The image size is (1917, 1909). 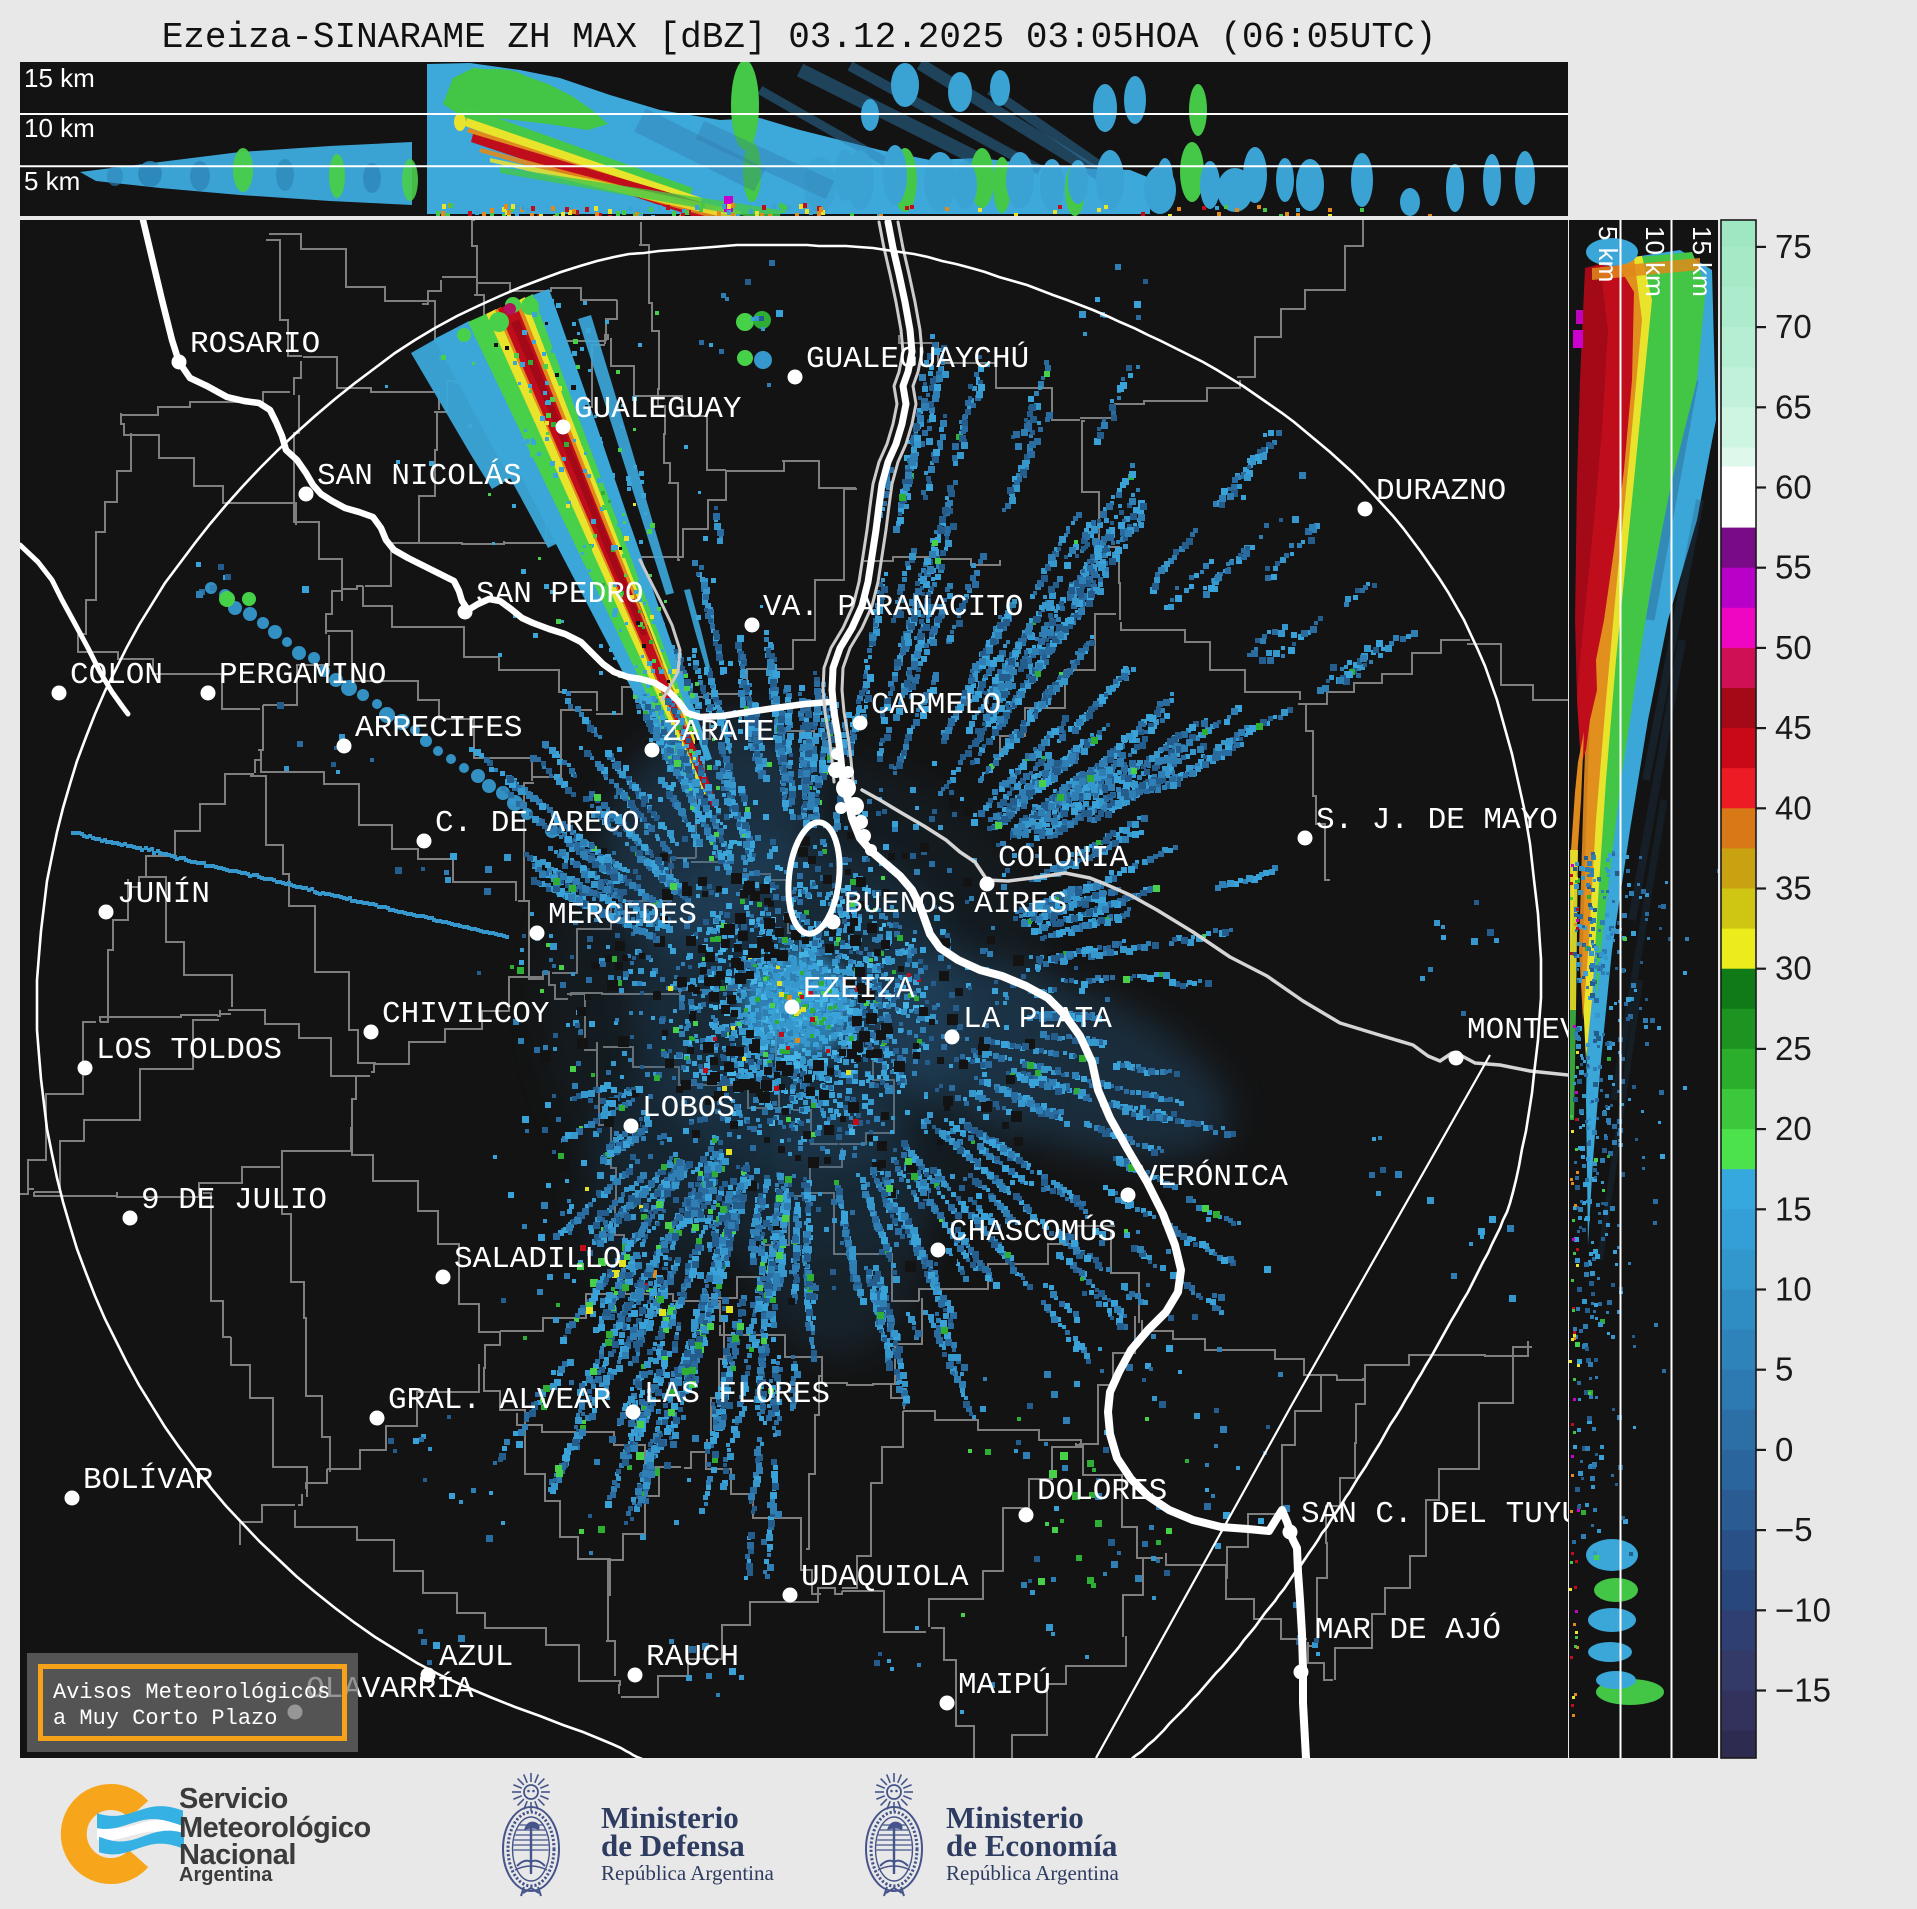 What do you see at coordinates (1803, 1690) in the screenshot?
I see `svg-text: −15` at bounding box center [1803, 1690].